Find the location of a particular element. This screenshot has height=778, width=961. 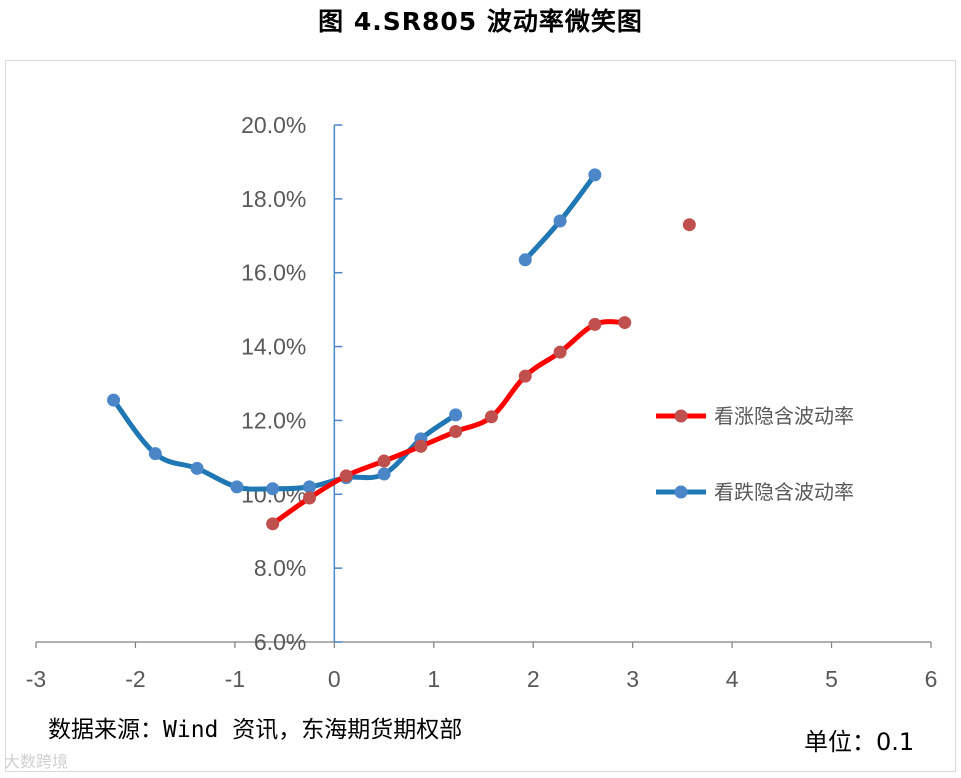

x-tick-label: 3 is located at coordinates (632, 679).